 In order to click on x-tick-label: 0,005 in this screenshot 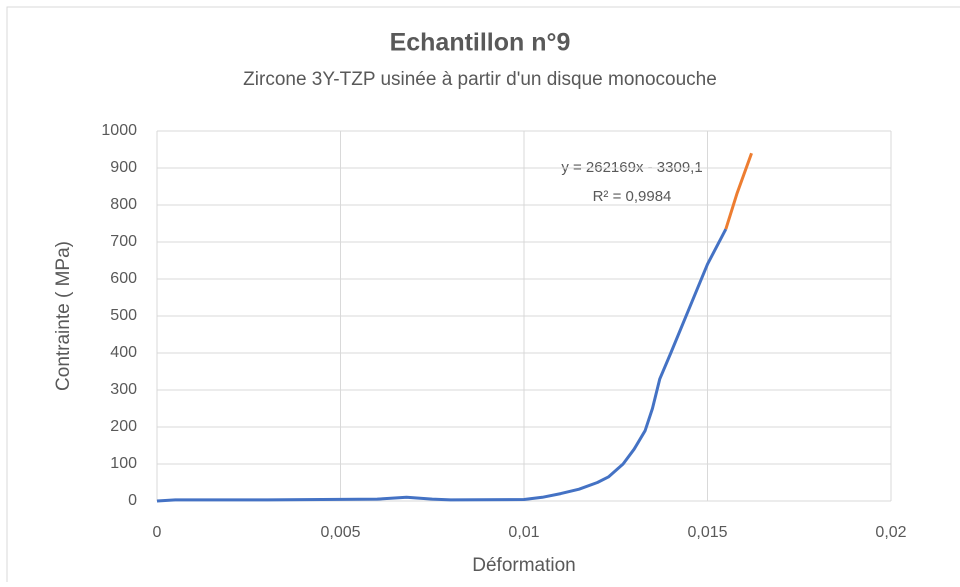, I will do `click(340, 532)`.